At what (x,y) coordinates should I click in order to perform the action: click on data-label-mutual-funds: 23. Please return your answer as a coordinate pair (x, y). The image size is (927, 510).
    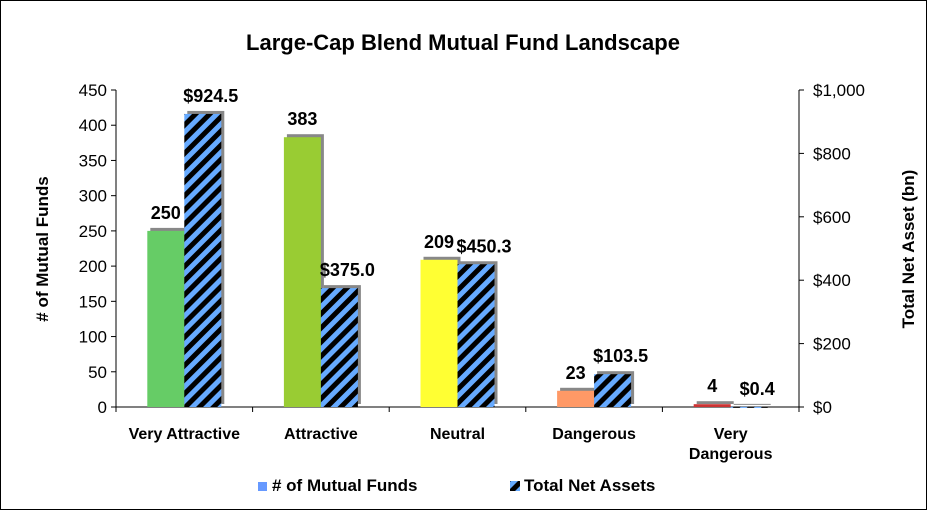
    Looking at the image, I should click on (576, 373).